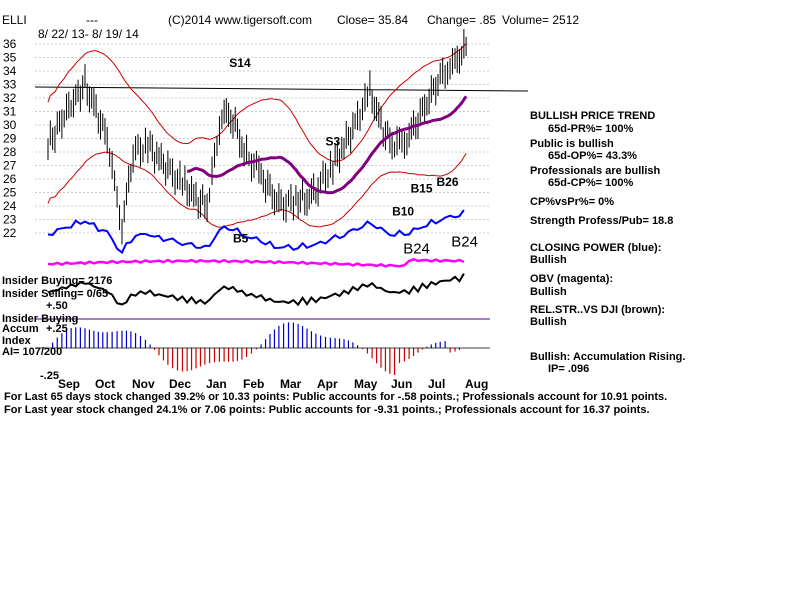 The width and height of the screenshot is (800, 600). I want to click on obv-line, so click(256, 262).